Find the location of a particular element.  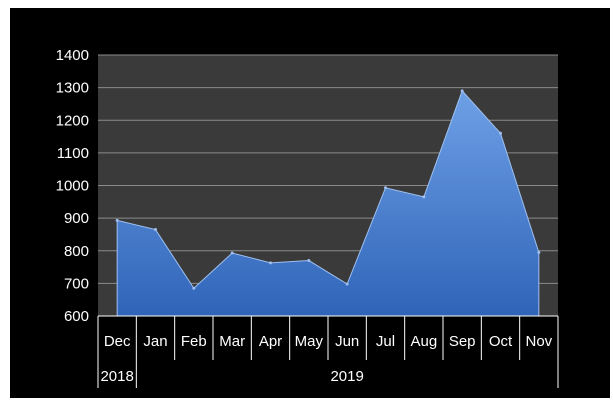

data-point-oct is located at coordinates (500, 133).